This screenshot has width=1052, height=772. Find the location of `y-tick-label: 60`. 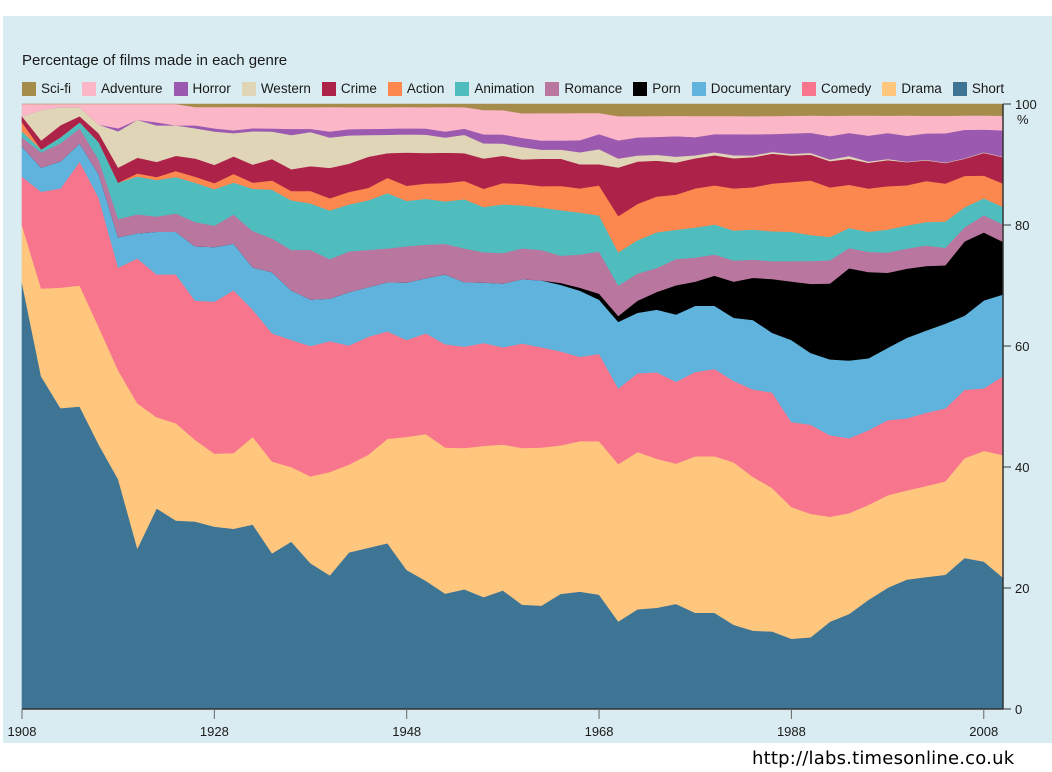

y-tick-label: 60 is located at coordinates (1022, 346).